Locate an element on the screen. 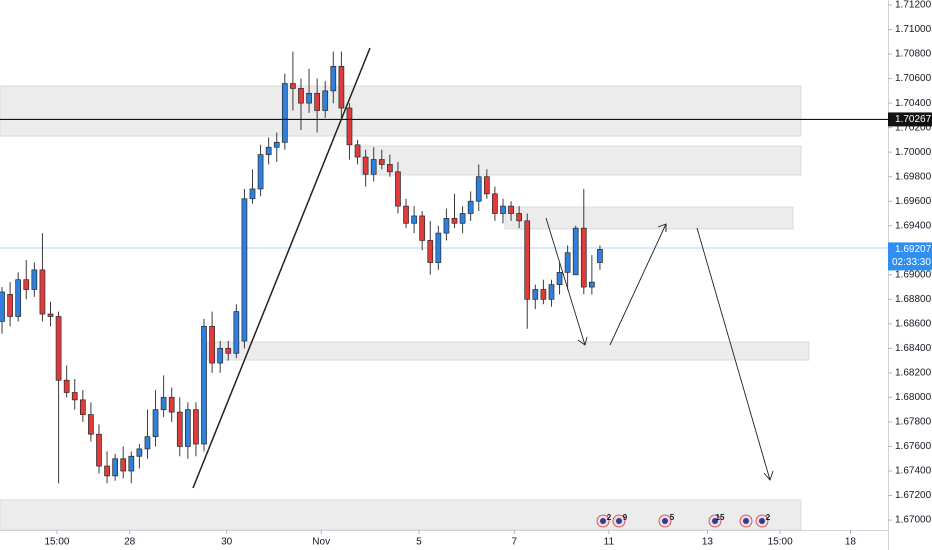 Image resolution: width=932 pixels, height=550 pixels. y-tick-label: 1.69600 is located at coordinates (913, 201).